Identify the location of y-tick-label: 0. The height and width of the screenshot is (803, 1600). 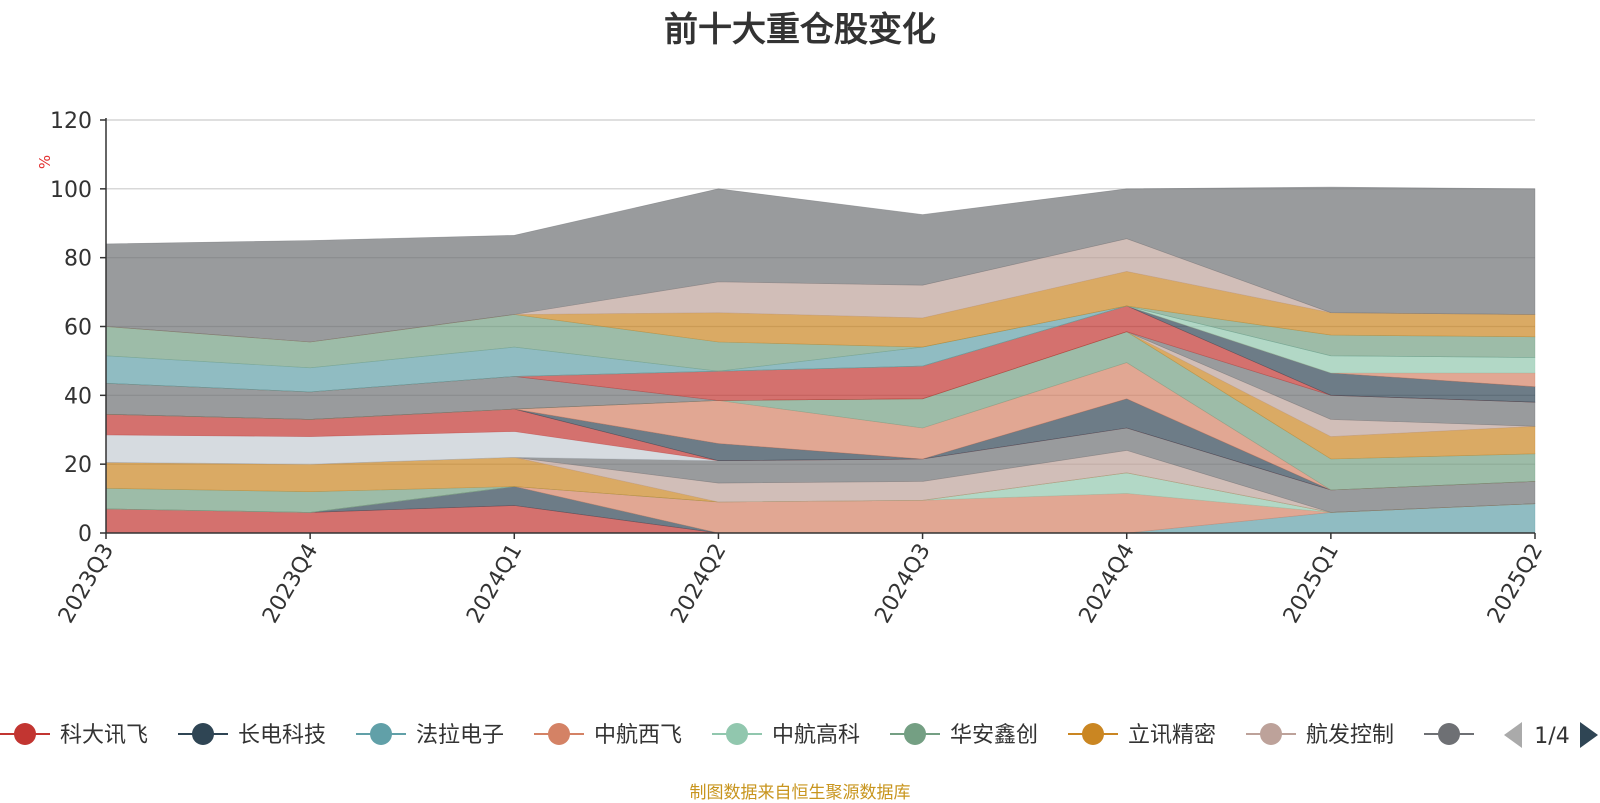
(85, 534).